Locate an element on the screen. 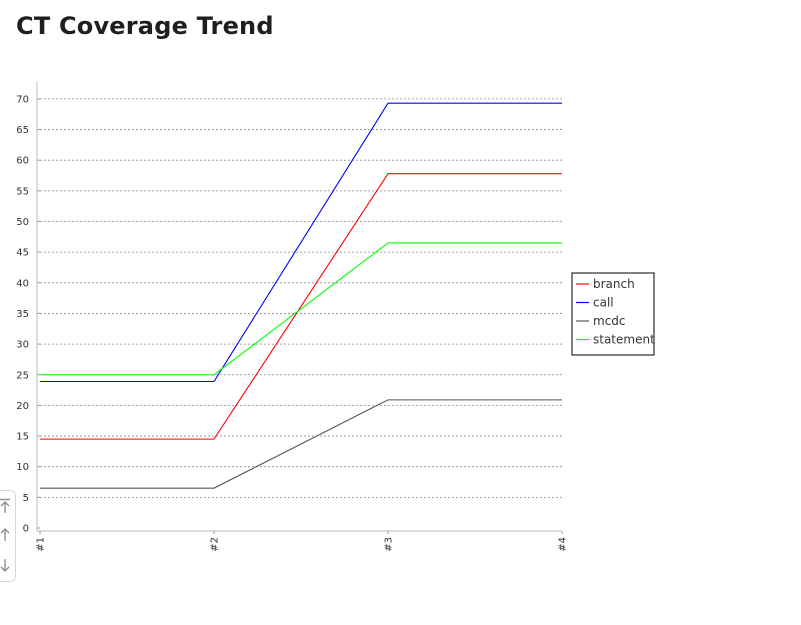 This screenshot has height=625, width=801. scroll-up-button is located at coordinates (6, 535).